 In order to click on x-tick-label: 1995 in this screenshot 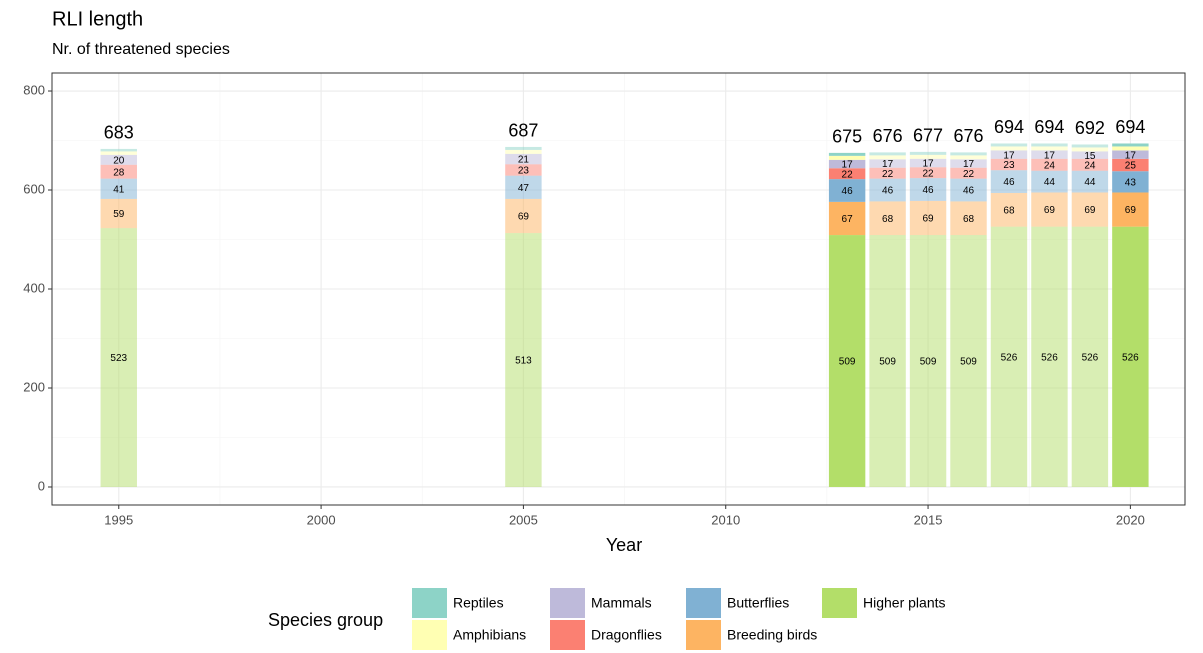, I will do `click(118, 519)`.